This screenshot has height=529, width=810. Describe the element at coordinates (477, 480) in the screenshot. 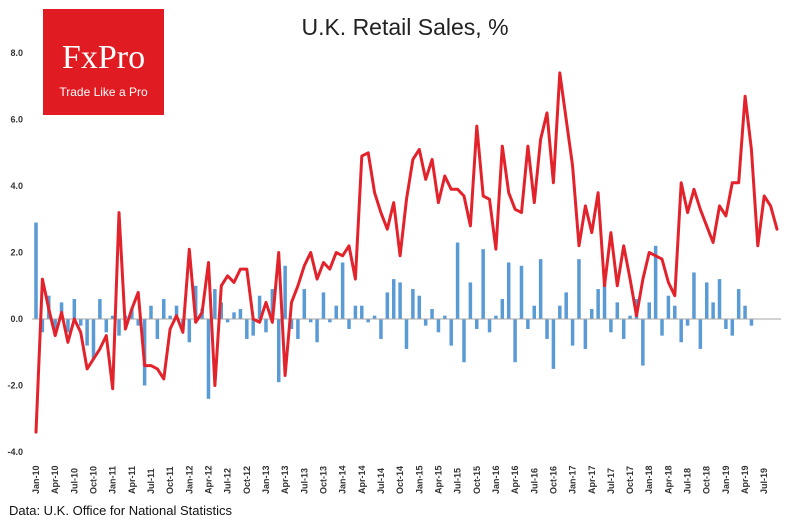

I see `x-tick-label: Oct-15` at that location.